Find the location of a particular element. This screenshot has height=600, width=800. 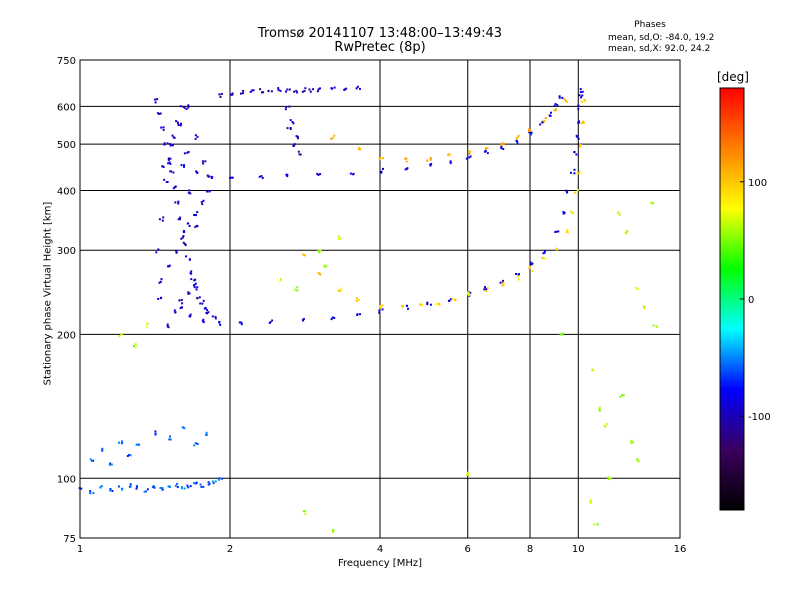

x-axis-label: Frequency [MHz] is located at coordinates (380, 563).